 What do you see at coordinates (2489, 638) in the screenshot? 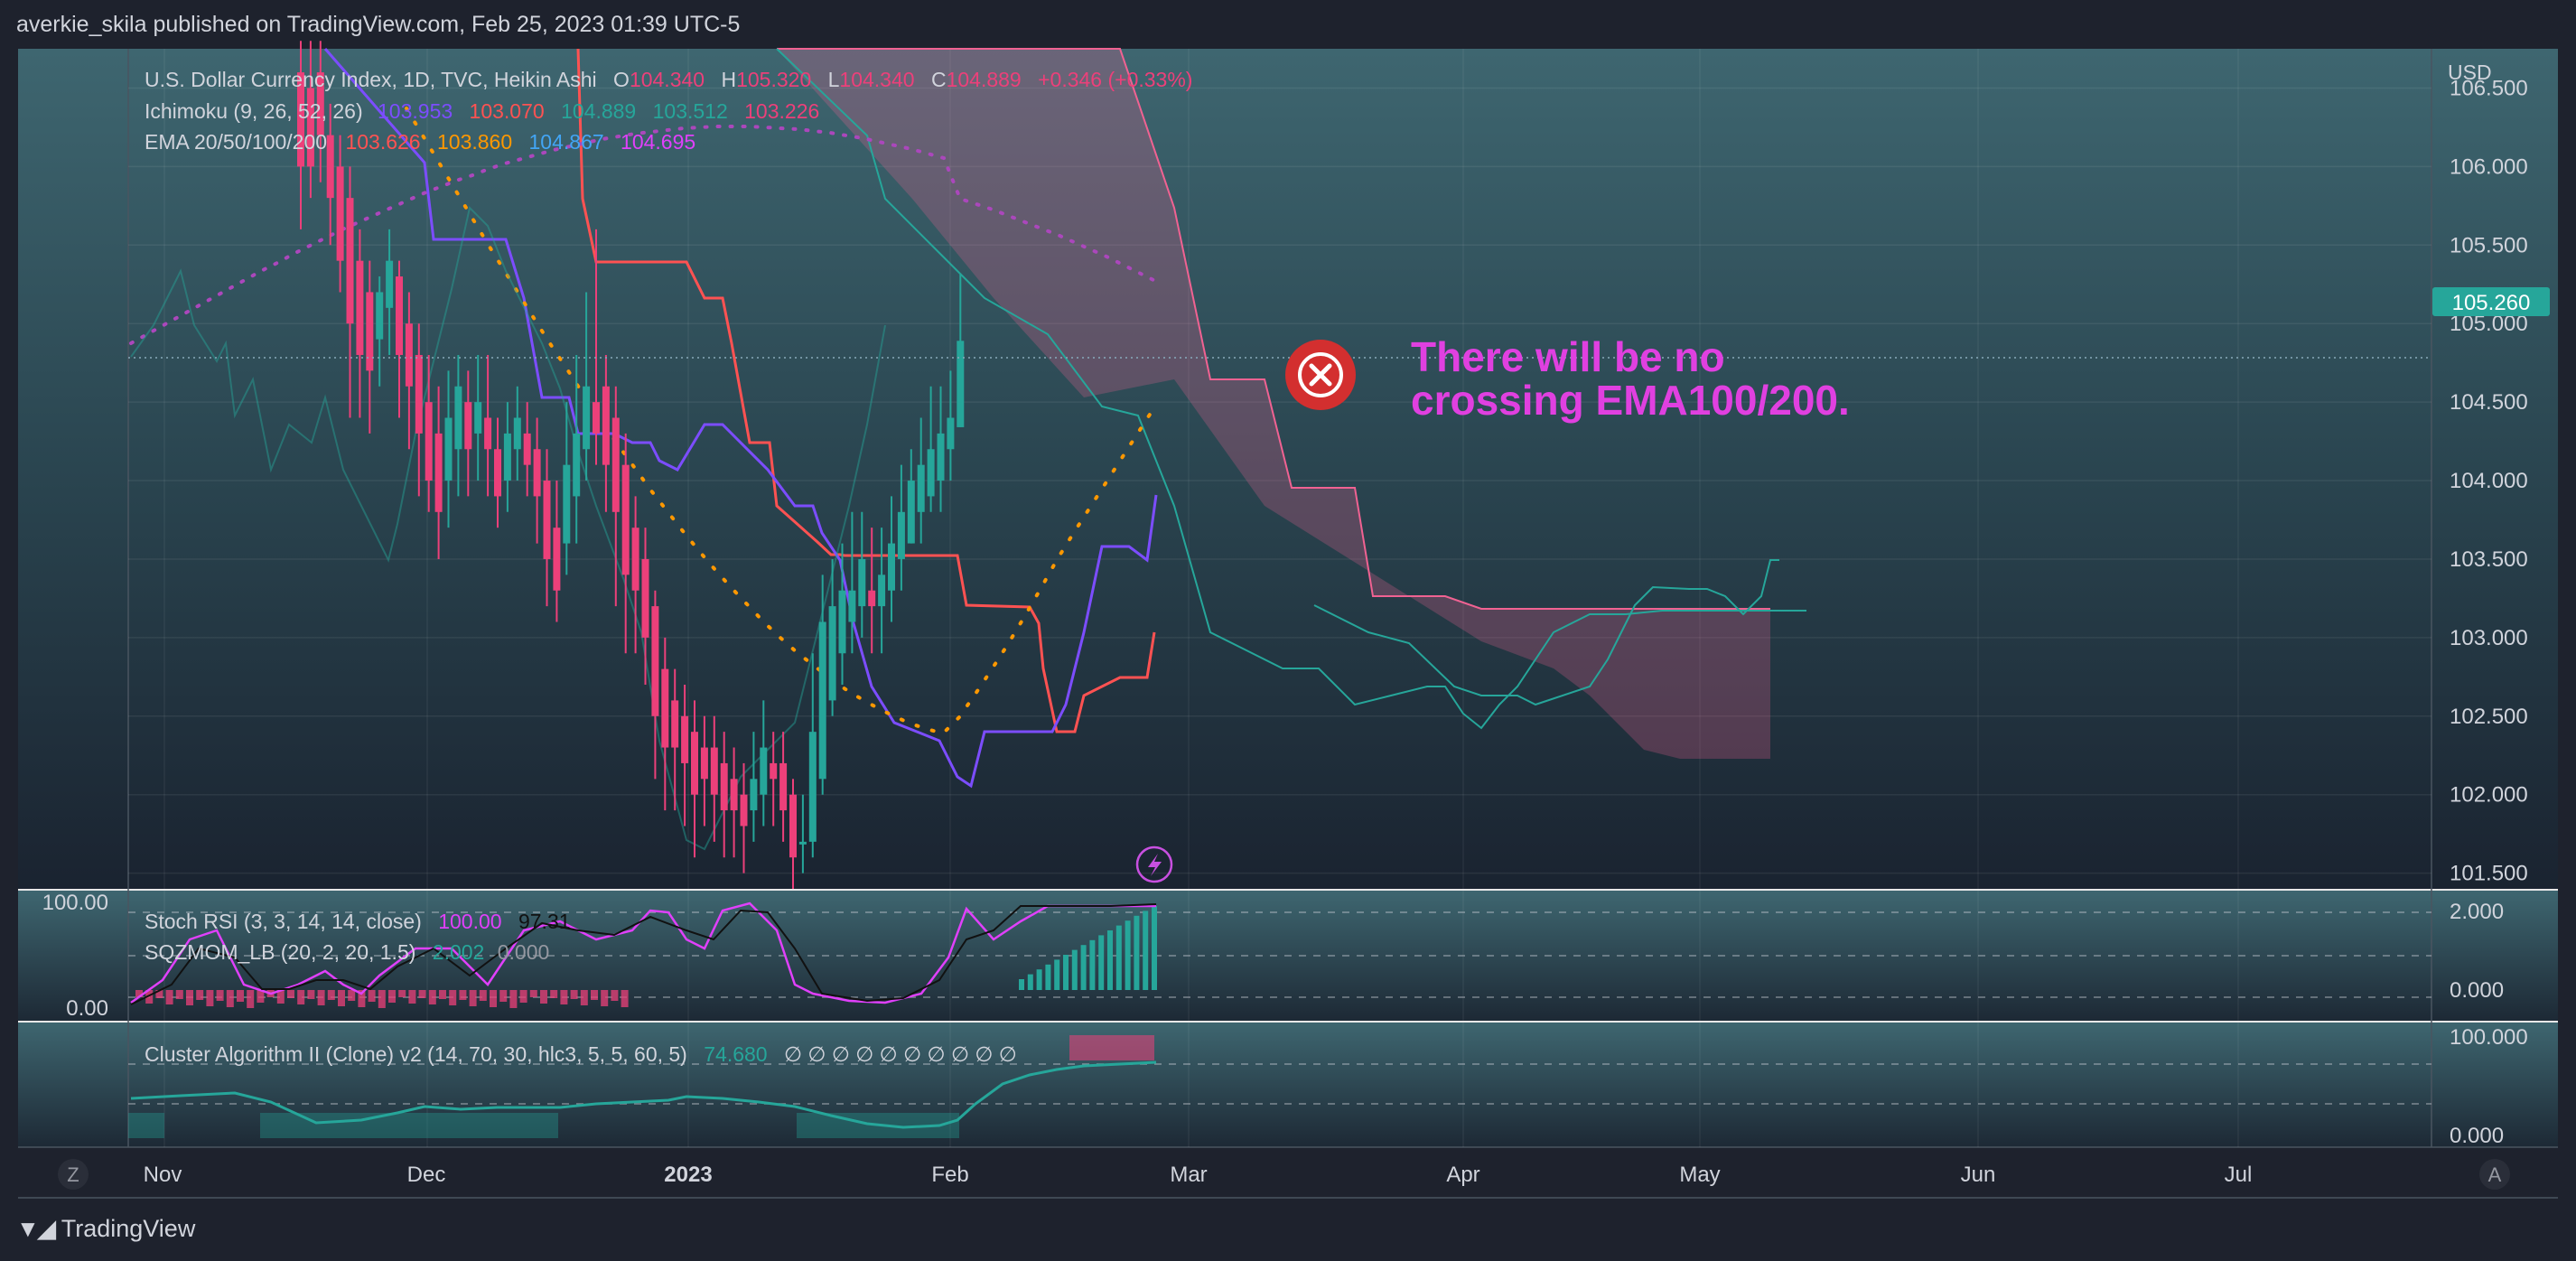
I see `price-tick-label: 103.000` at bounding box center [2489, 638].